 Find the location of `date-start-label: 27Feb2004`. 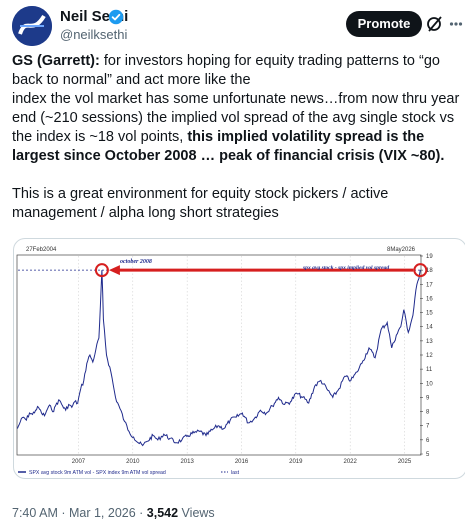

date-start-label: 27Feb2004 is located at coordinates (41, 250).